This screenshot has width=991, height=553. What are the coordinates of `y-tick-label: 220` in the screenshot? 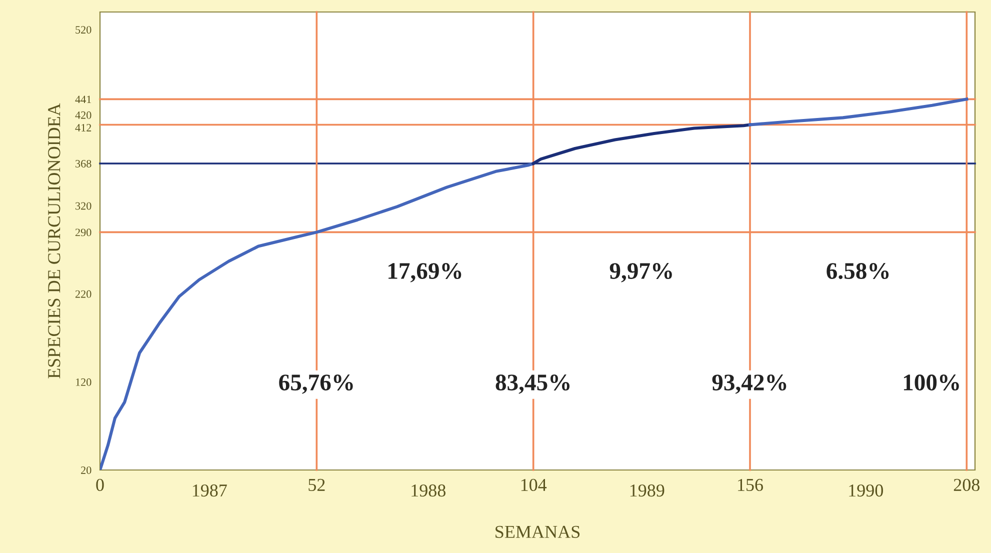 It's located at (83, 294).